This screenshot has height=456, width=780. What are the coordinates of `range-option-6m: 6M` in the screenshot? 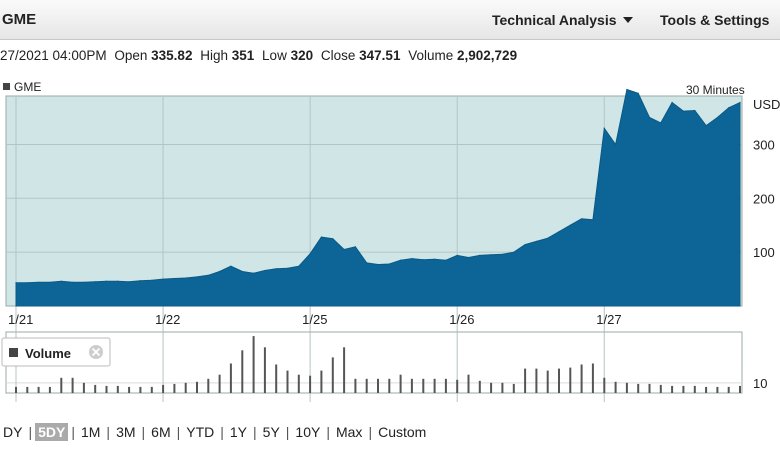 It's located at (161, 432).